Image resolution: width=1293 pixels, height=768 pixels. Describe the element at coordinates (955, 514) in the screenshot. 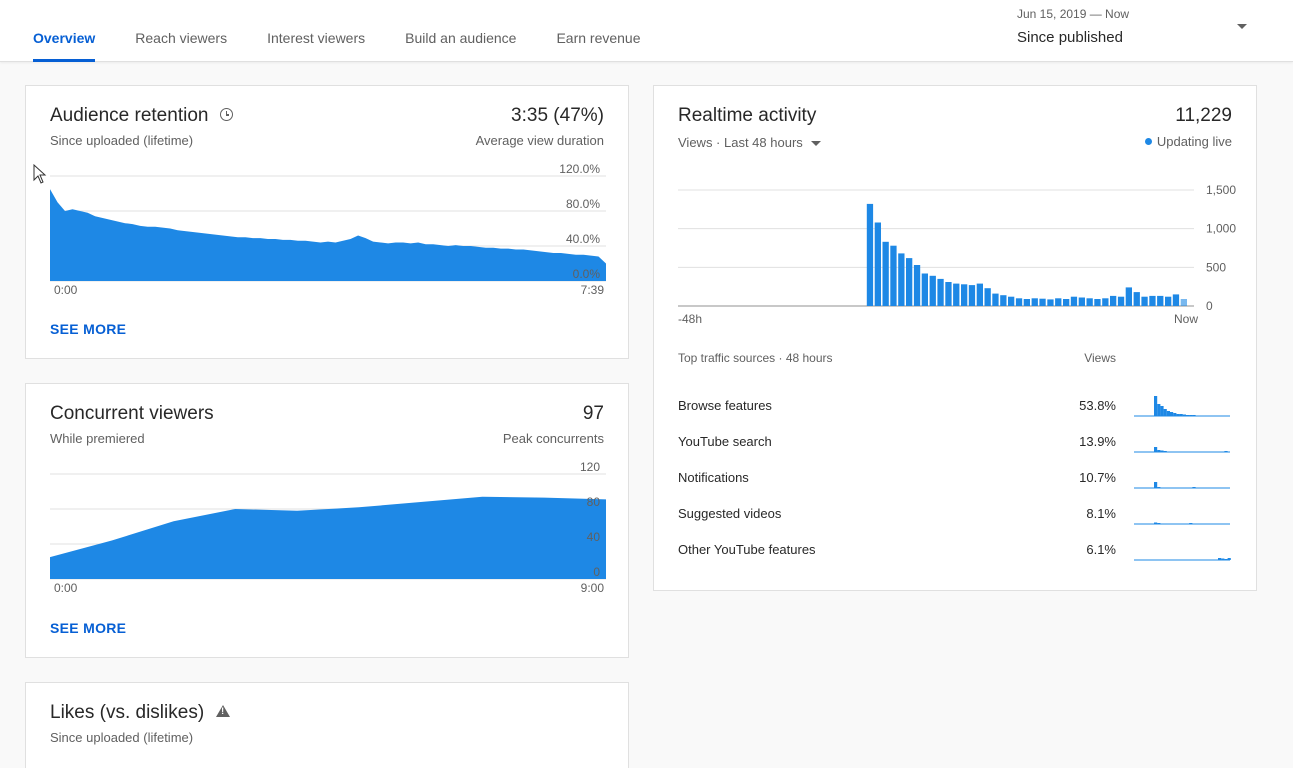

I see `traffic-source-row: Suggested videos 8.1%` at that location.